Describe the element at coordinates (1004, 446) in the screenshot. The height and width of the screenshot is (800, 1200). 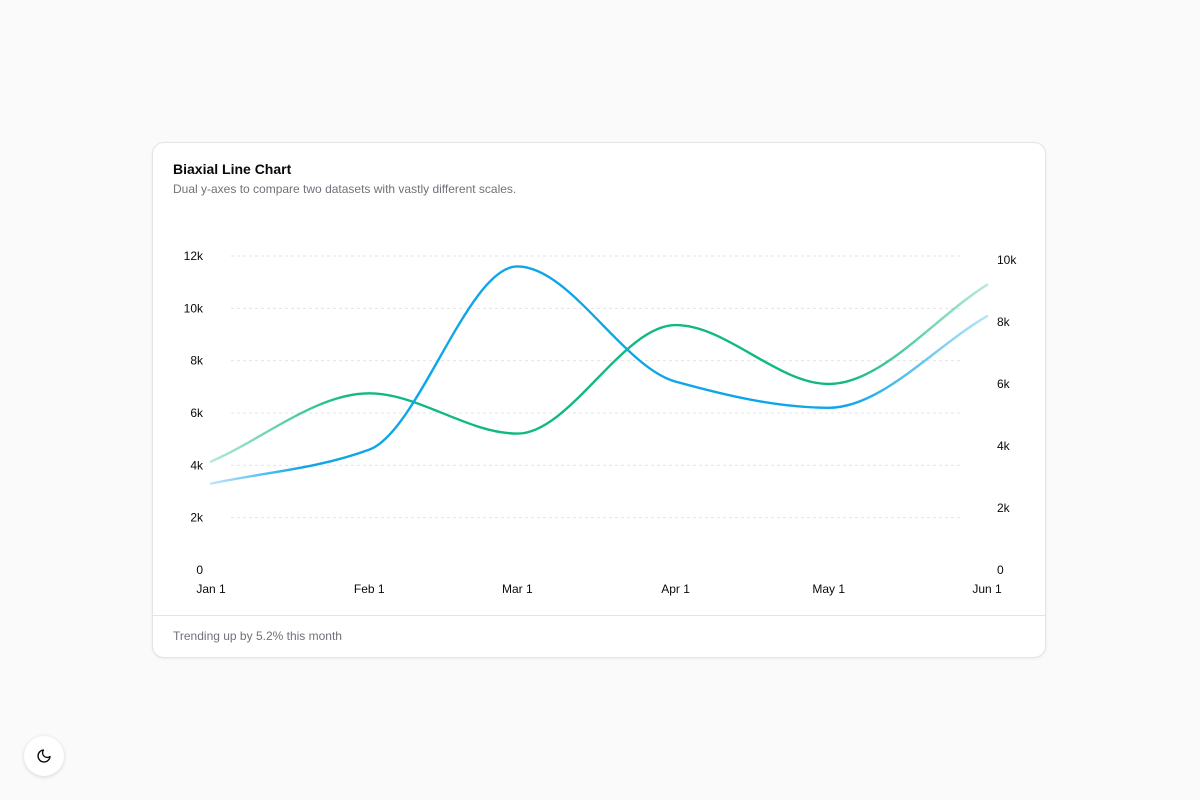
I see `right-y-tick-label: 4k` at that location.